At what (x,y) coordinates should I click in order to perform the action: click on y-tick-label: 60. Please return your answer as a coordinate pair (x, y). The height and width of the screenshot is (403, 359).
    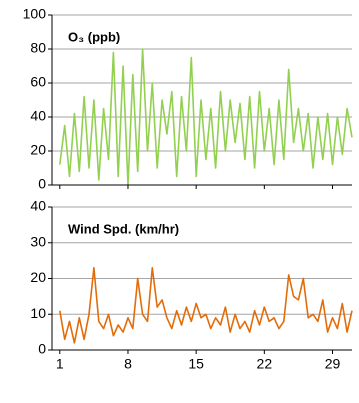
    Looking at the image, I should click on (38, 82).